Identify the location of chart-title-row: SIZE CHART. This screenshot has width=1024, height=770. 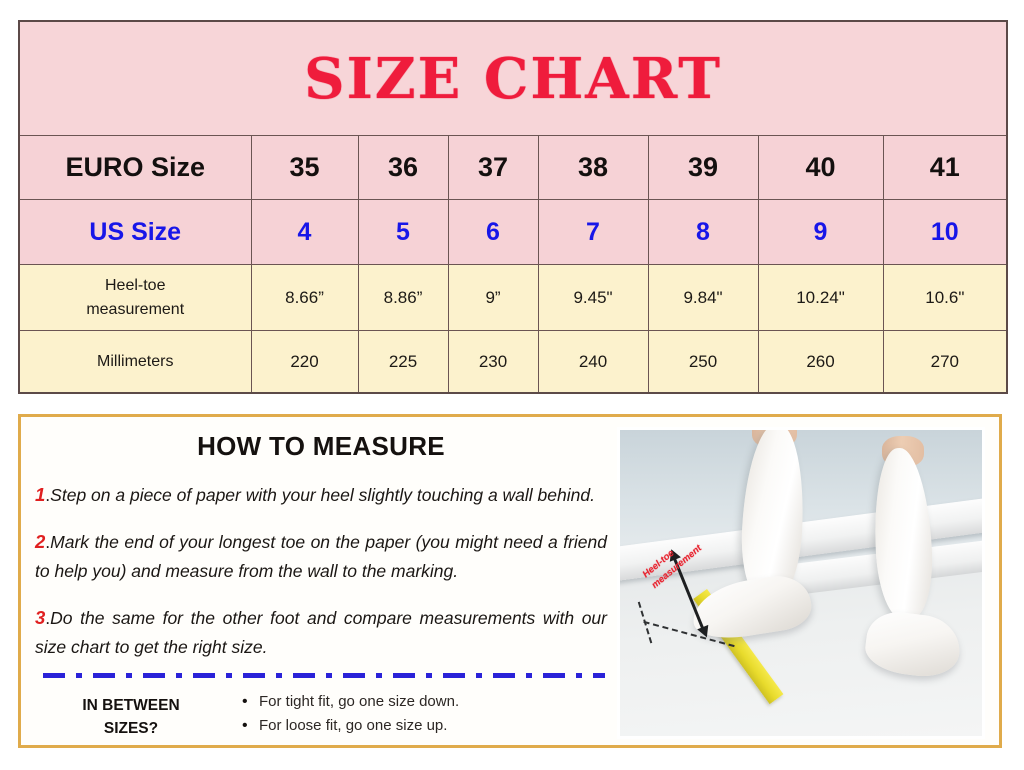
(513, 78).